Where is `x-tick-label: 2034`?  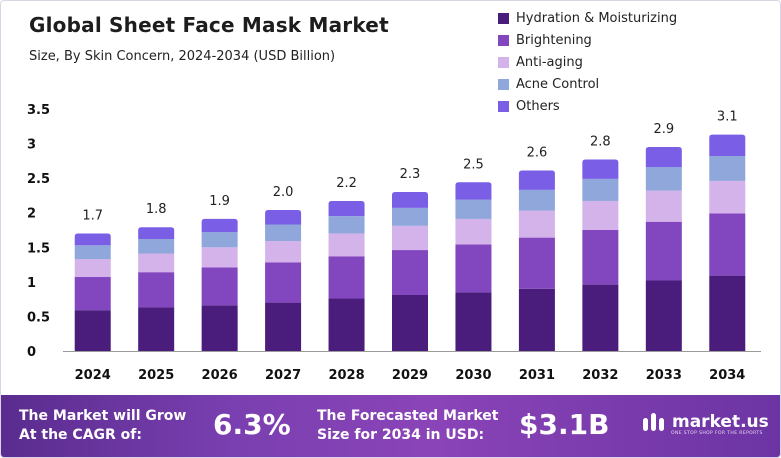
x-tick-label: 2034 is located at coordinates (727, 375).